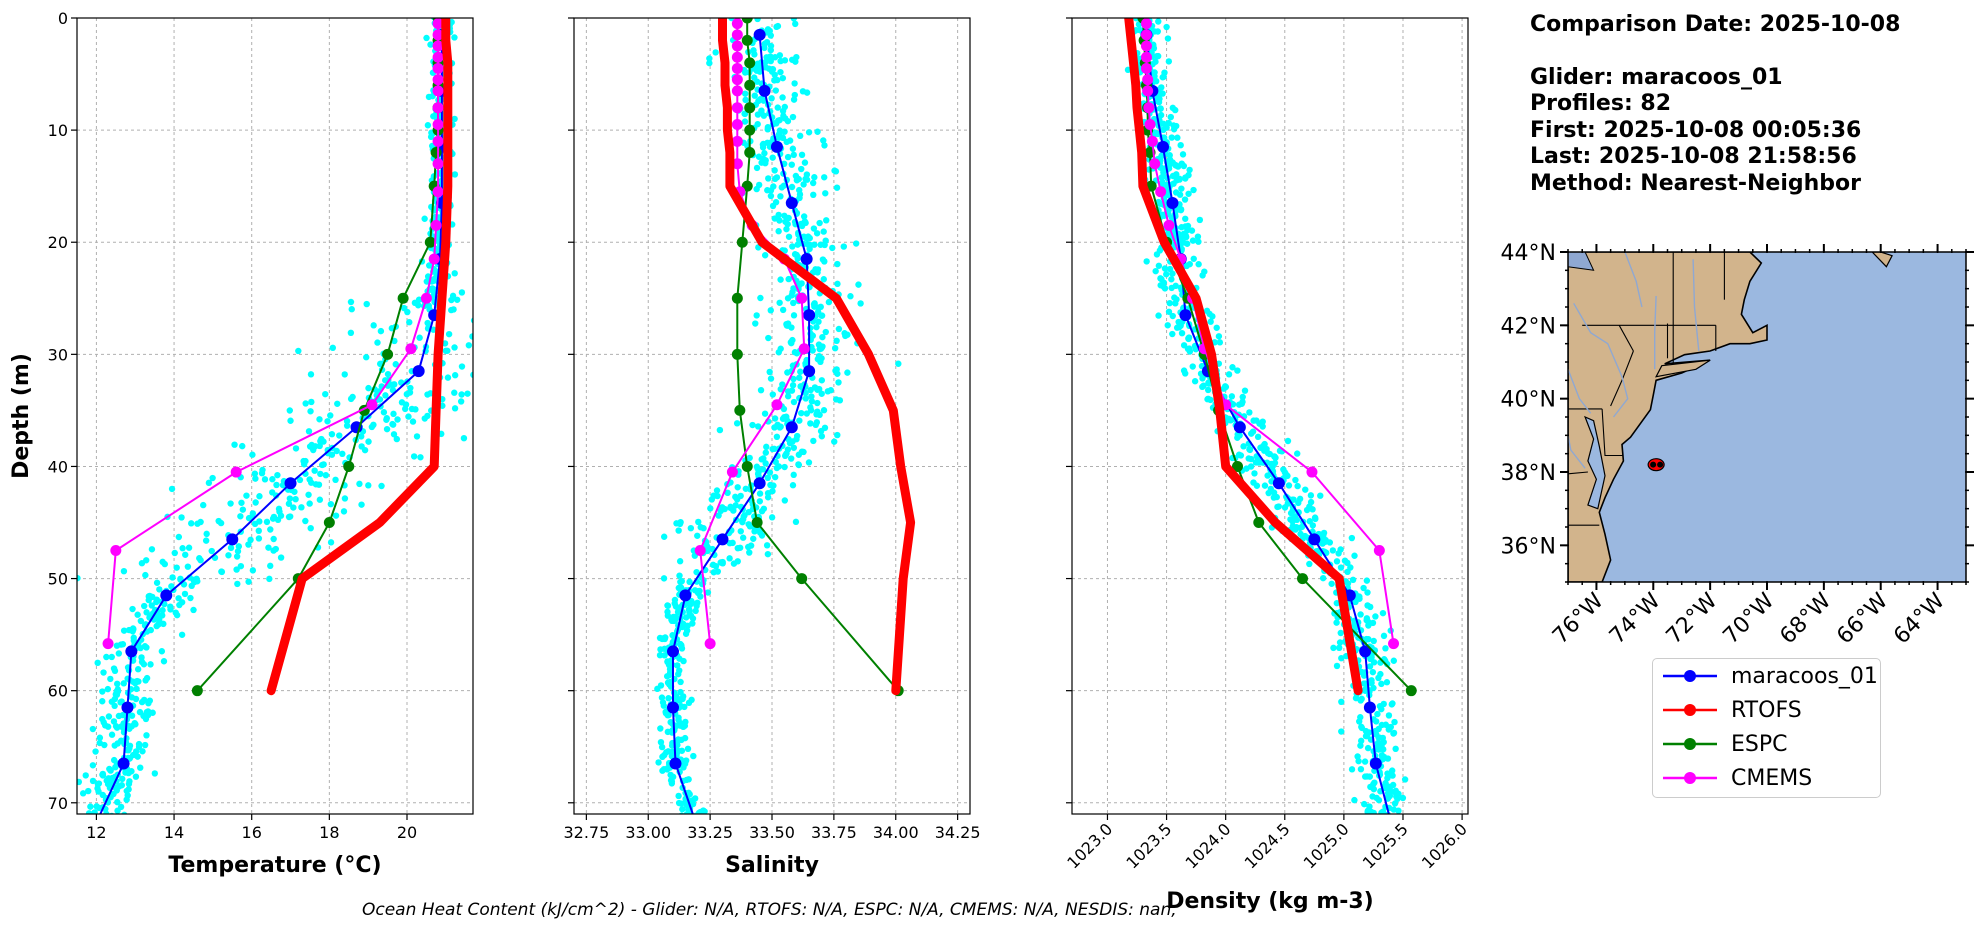  What do you see at coordinates (58, 691) in the screenshot?
I see `y-tick-label: 60` at bounding box center [58, 691].